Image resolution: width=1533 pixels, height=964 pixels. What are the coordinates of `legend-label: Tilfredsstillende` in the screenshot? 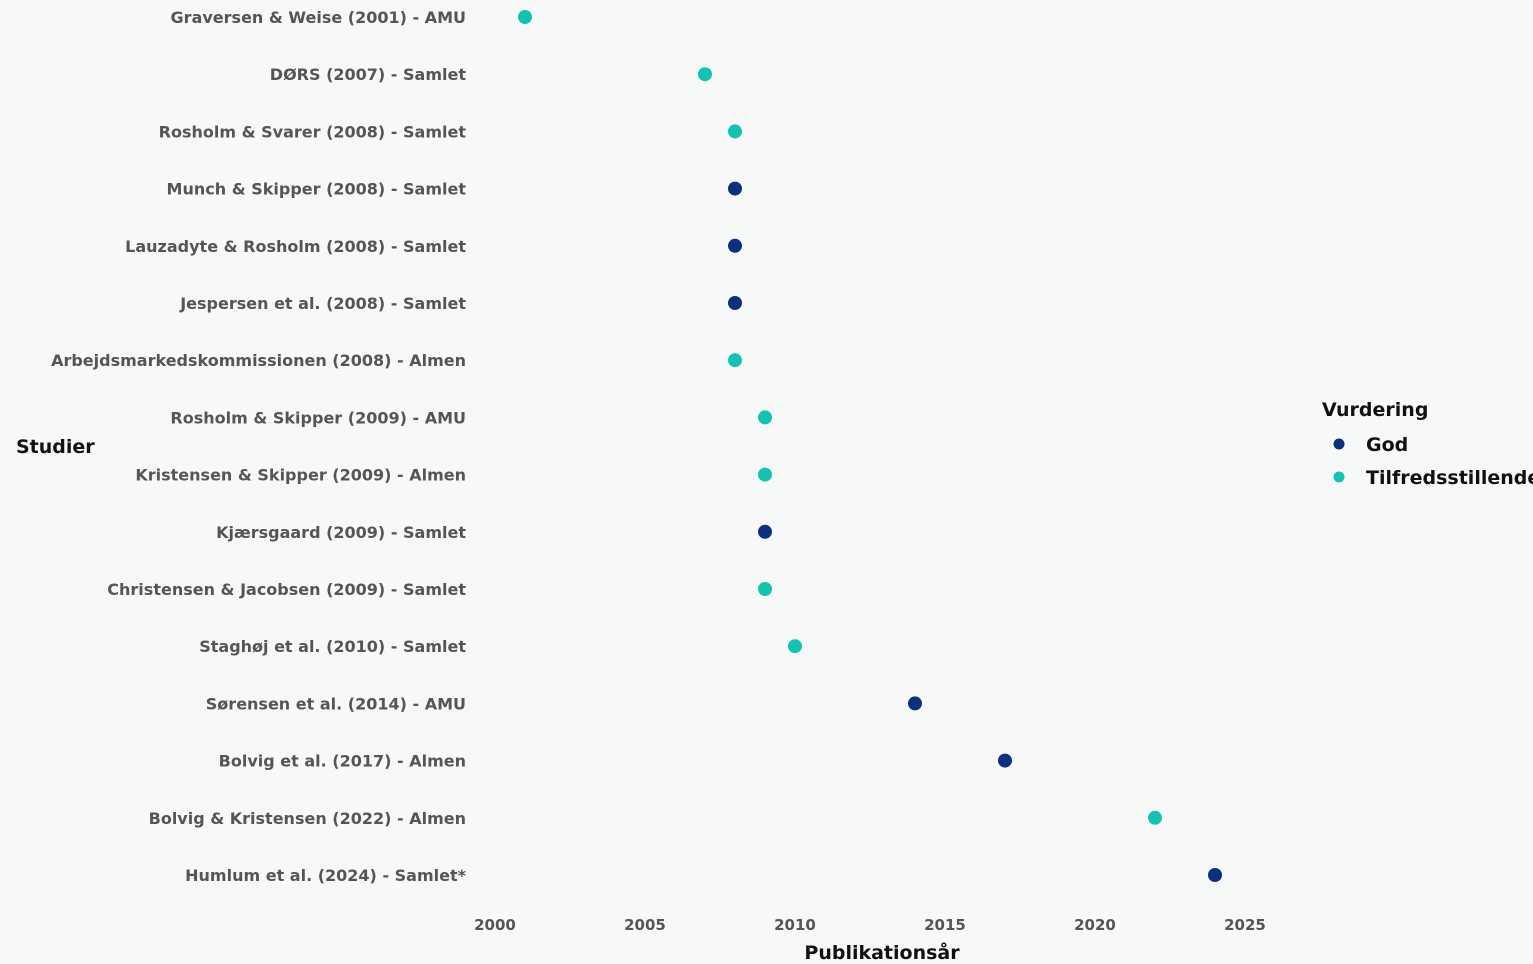 It's located at (1449, 478).